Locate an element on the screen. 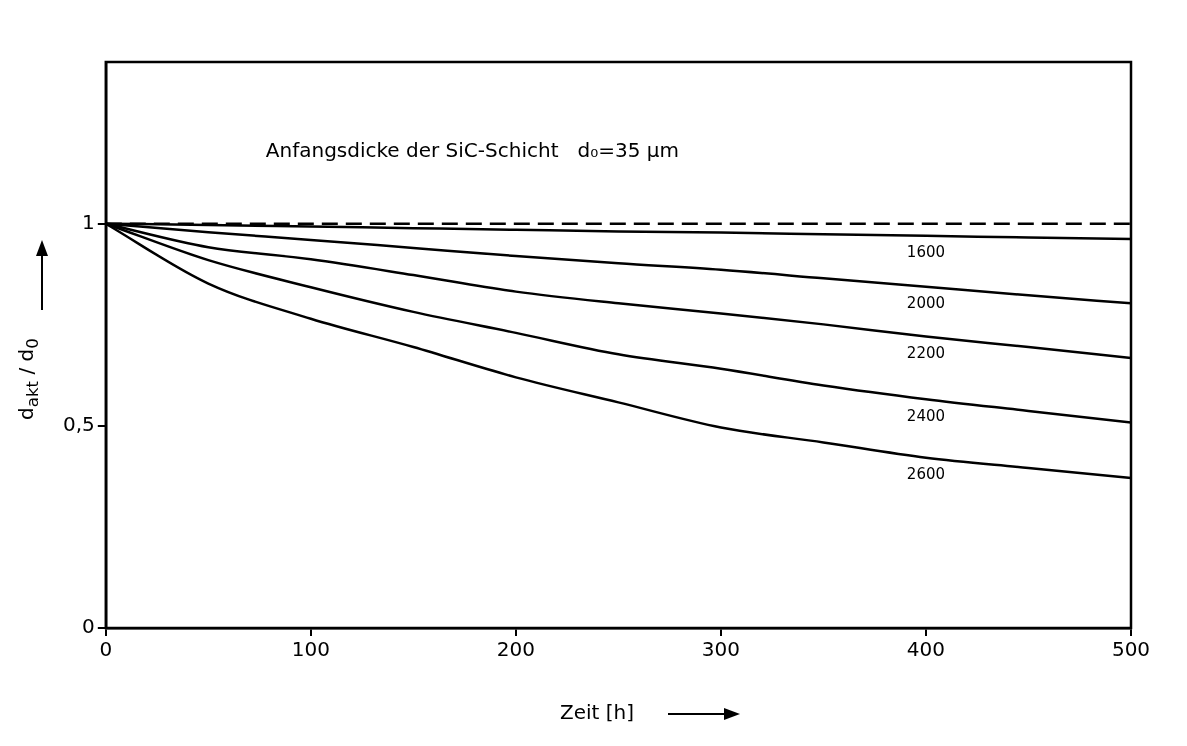 The image size is (1187, 746). x-tick-label: 100 is located at coordinates (310, 649).